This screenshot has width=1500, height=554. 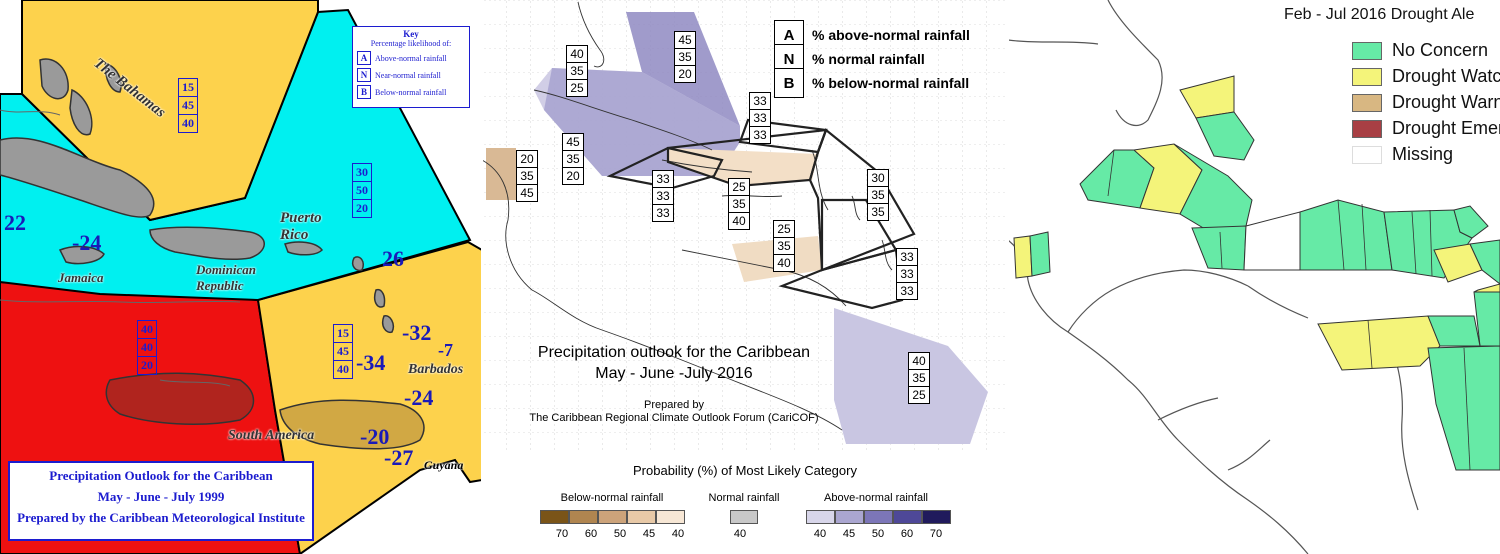 What do you see at coordinates (1379, 343) in the screenshot?
I see `zone-colombia` at bounding box center [1379, 343].